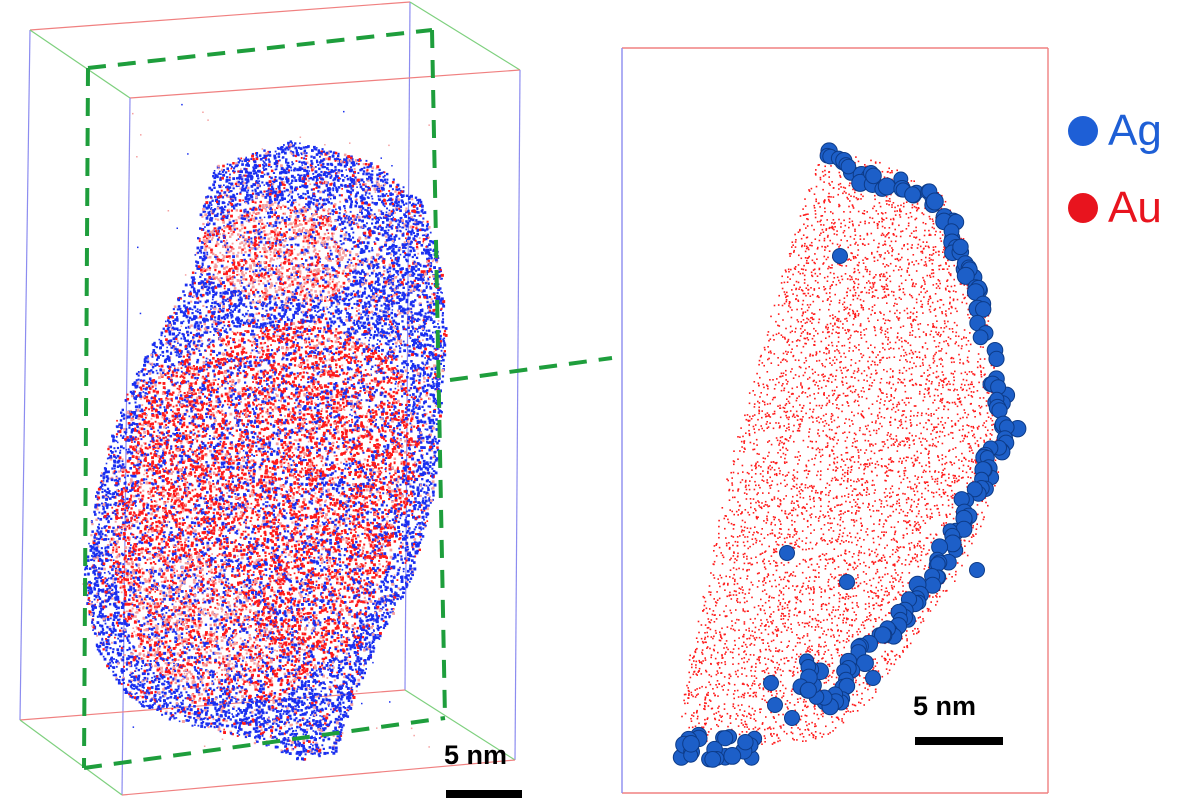  Describe the element at coordinates (1135, 208) in the screenshot. I see `legend-au-label: Au` at that location.